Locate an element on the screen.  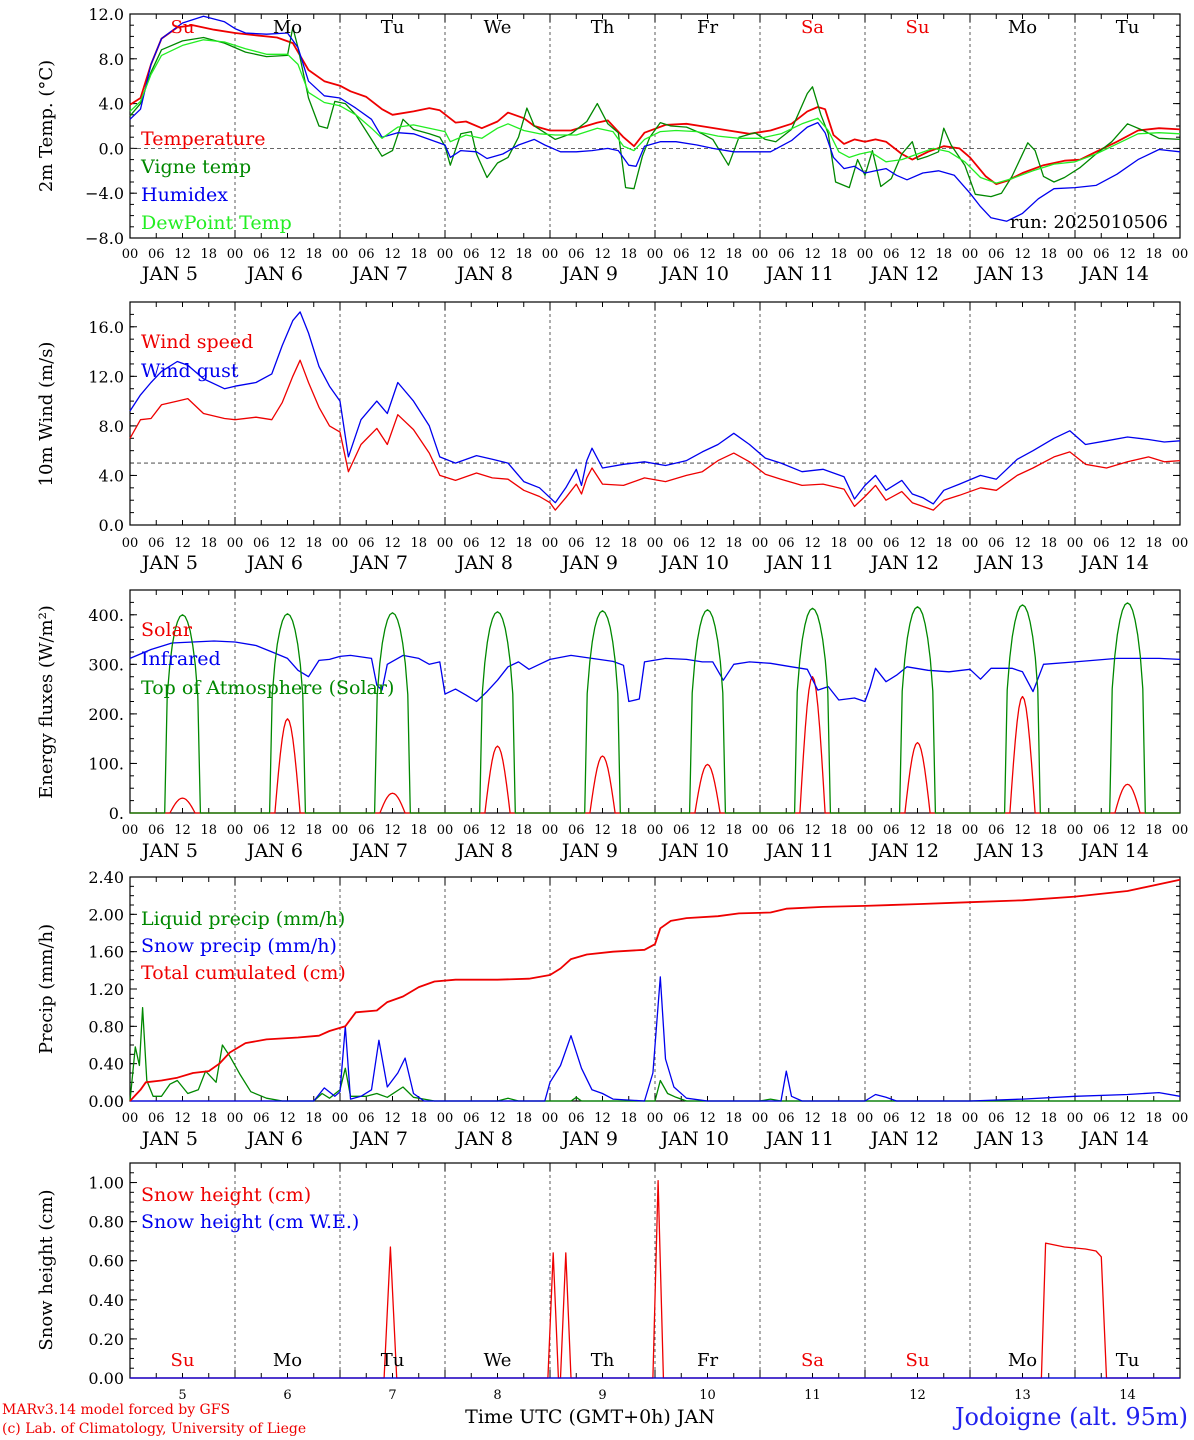
day-label: JAN 9 is located at coordinates (589, 563).